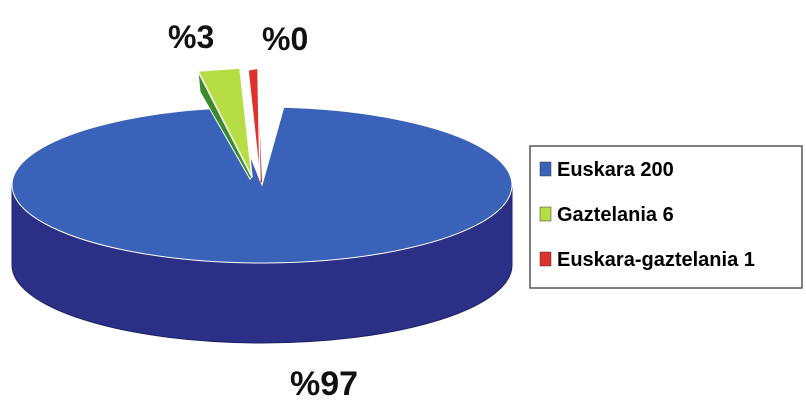 The height and width of the screenshot is (406, 806). Describe the element at coordinates (191, 37) in the screenshot. I see `percent-label-gaztelania: %3` at that location.